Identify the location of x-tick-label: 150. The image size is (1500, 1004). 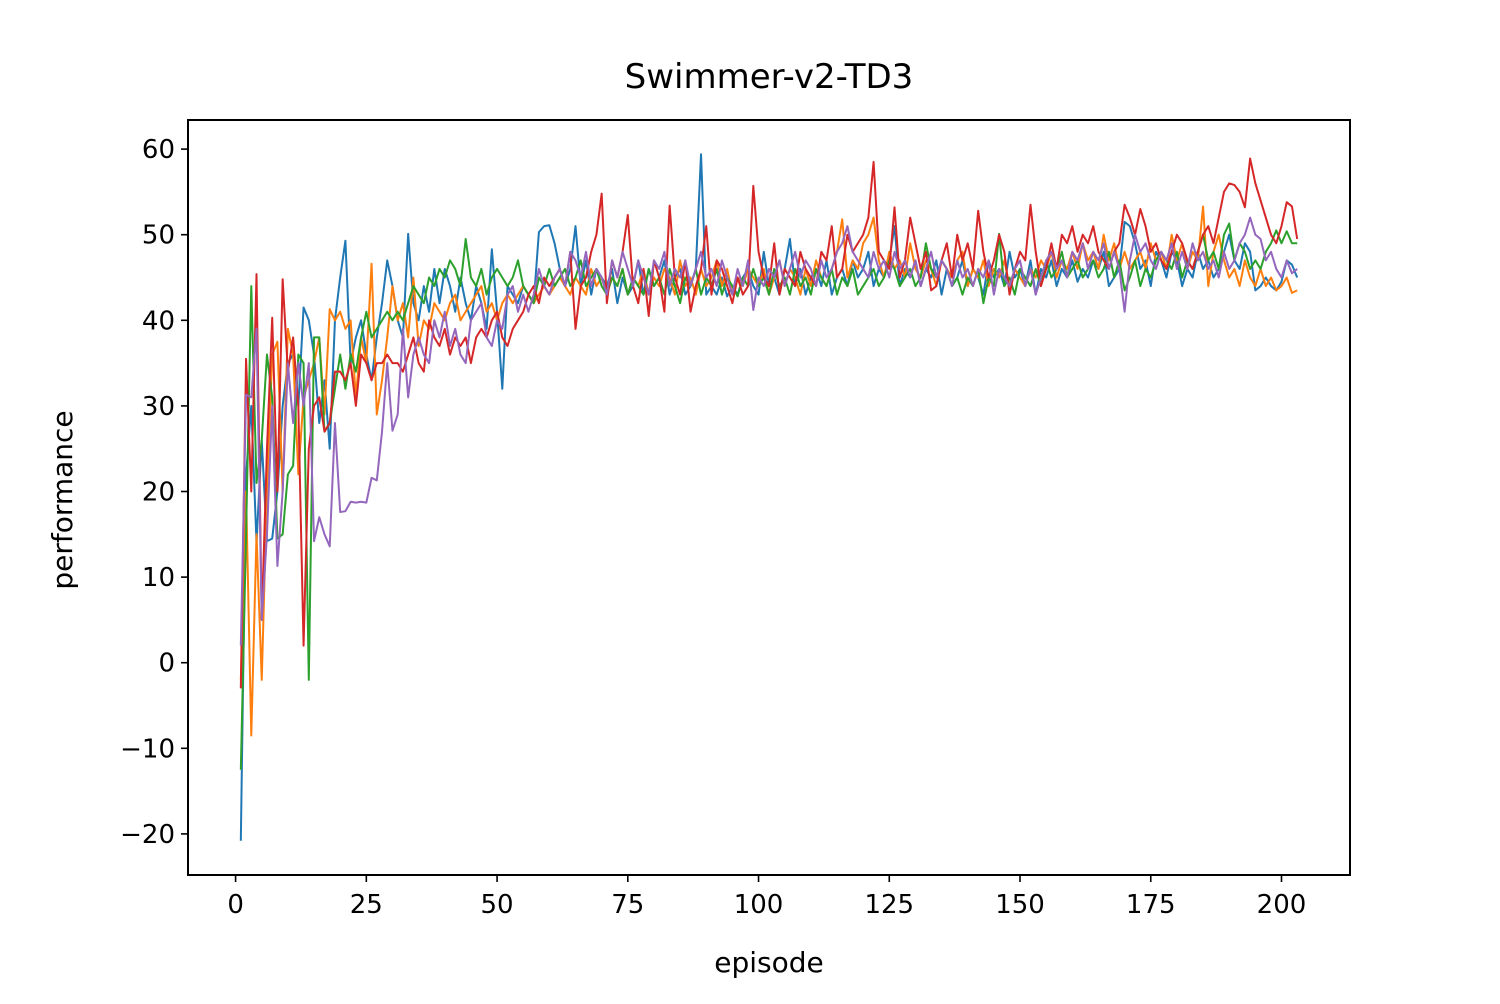
(1020, 905).